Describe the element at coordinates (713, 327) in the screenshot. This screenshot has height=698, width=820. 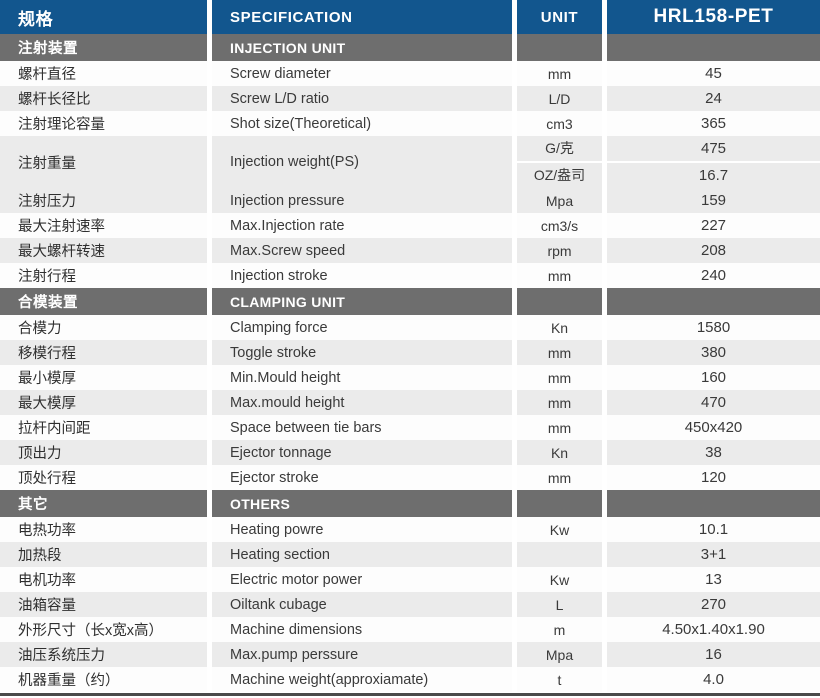
I see `spec-value: 1580` at that location.